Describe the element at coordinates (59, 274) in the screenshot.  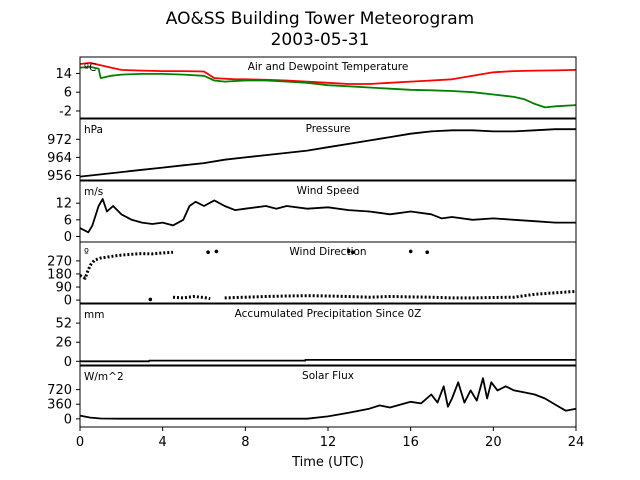
I see `y-tick-label: 180` at that location.